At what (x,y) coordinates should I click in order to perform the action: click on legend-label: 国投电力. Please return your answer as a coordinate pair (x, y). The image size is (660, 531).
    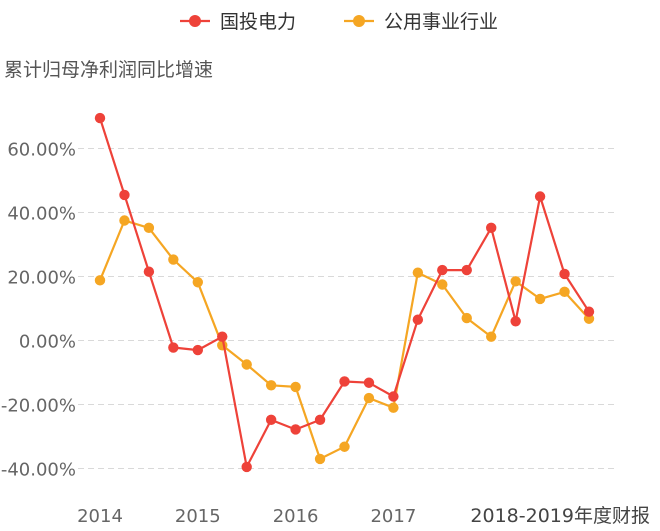
    Looking at the image, I should click on (258, 22).